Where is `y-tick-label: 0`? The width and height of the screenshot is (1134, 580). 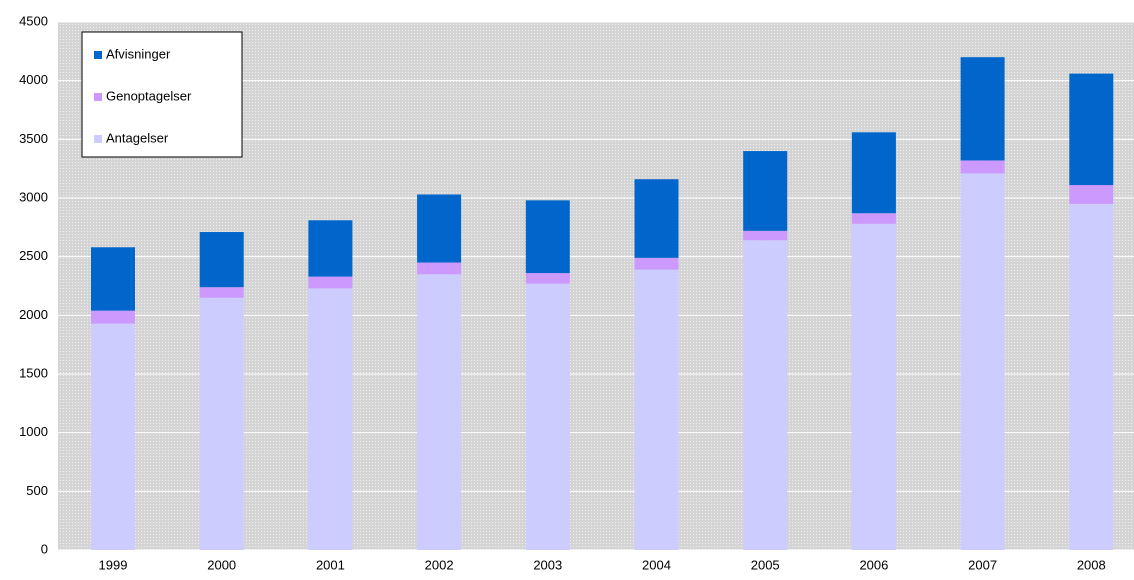
y-tick-label: 0 is located at coordinates (44, 548).